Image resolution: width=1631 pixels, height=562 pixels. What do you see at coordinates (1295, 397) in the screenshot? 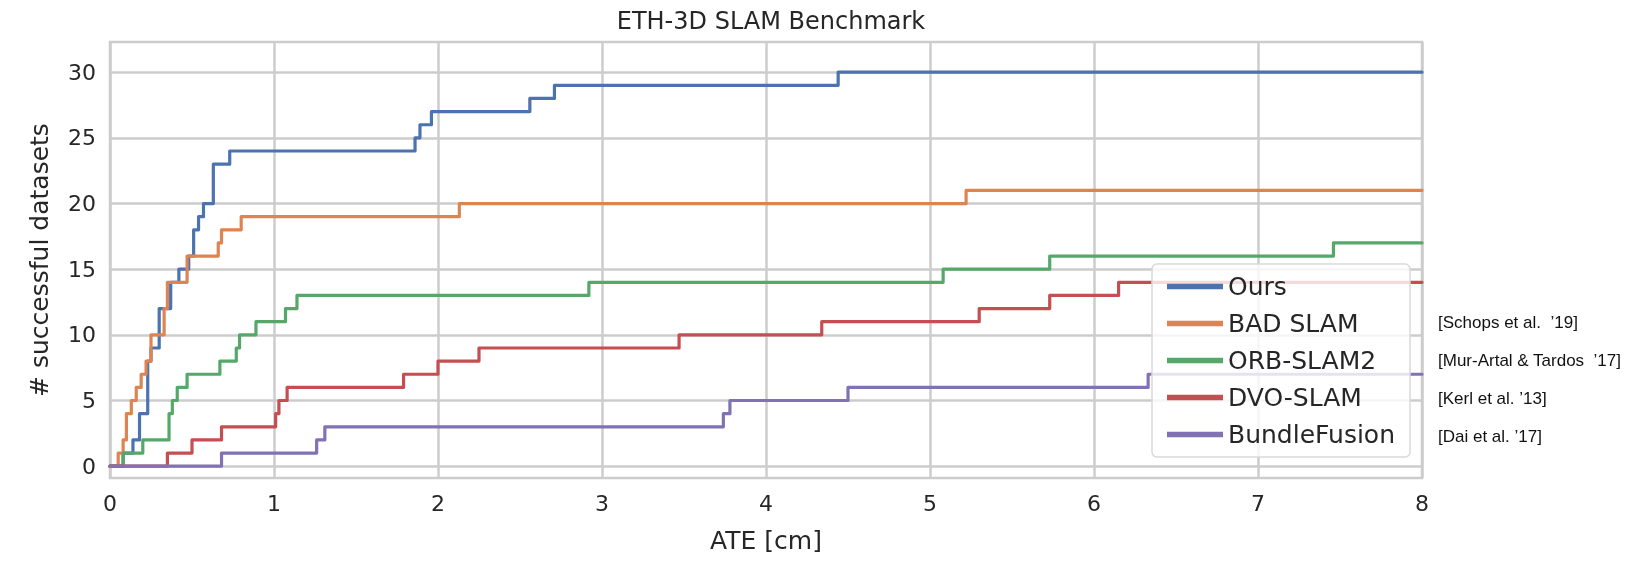
I see `legend-label: DVO-SLAM` at bounding box center [1295, 397].